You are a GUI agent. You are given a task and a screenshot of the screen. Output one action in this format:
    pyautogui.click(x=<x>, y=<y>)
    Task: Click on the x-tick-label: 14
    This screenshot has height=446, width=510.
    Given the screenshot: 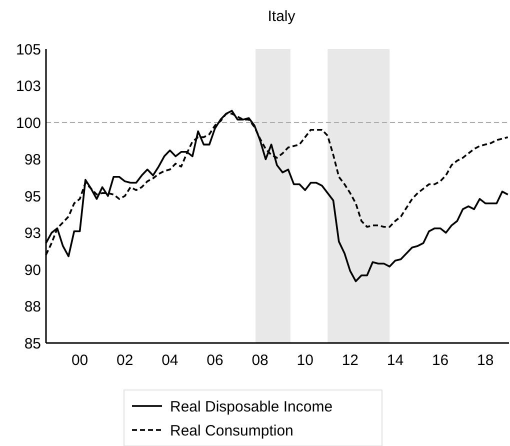 What is the action you would take?
    pyautogui.click(x=395, y=360)
    